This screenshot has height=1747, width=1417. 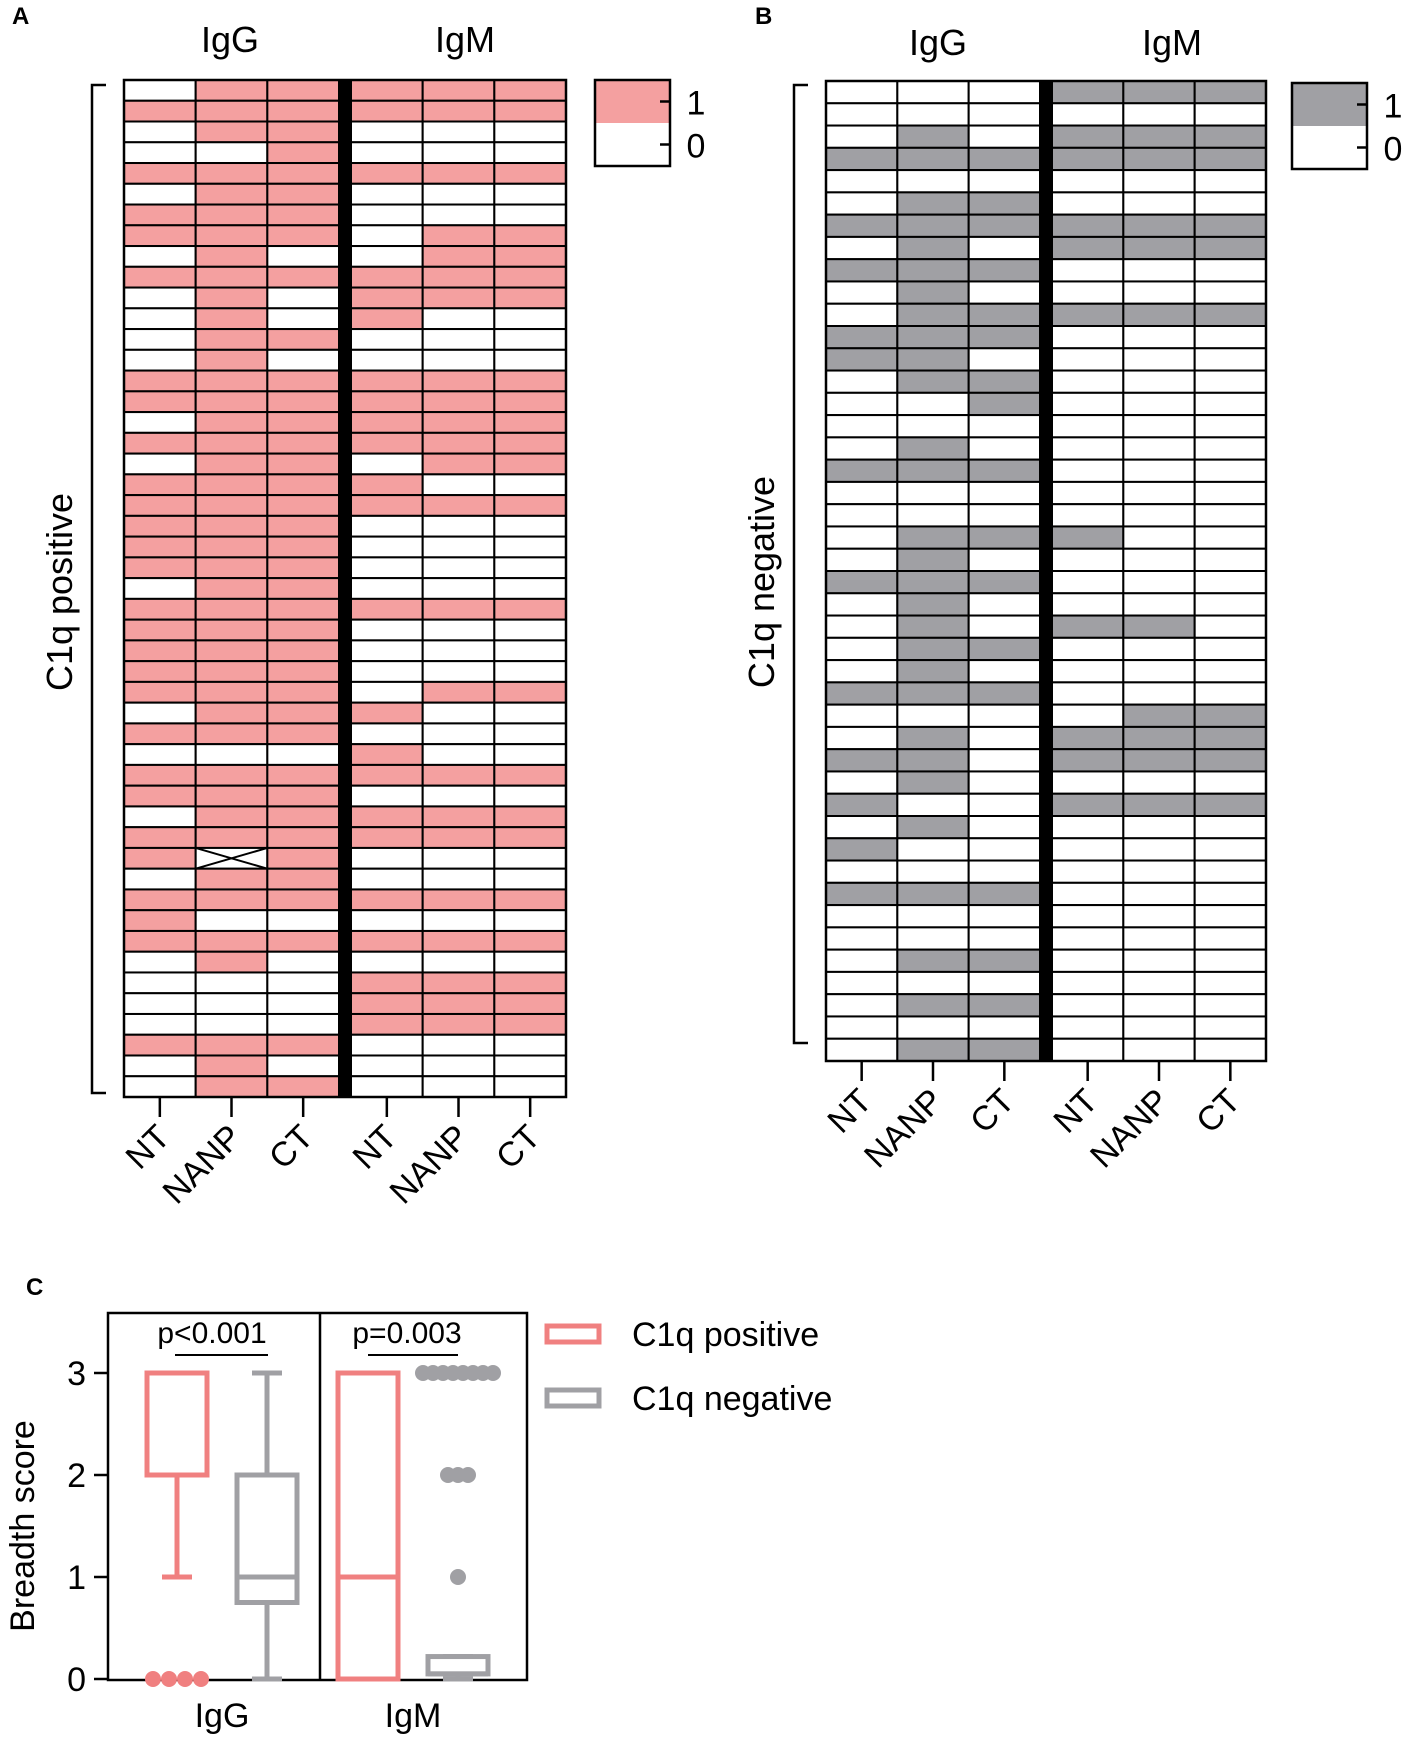 What do you see at coordinates (231, 339) in the screenshot?
I see `heat-cell-A-r12-c1` at bounding box center [231, 339].